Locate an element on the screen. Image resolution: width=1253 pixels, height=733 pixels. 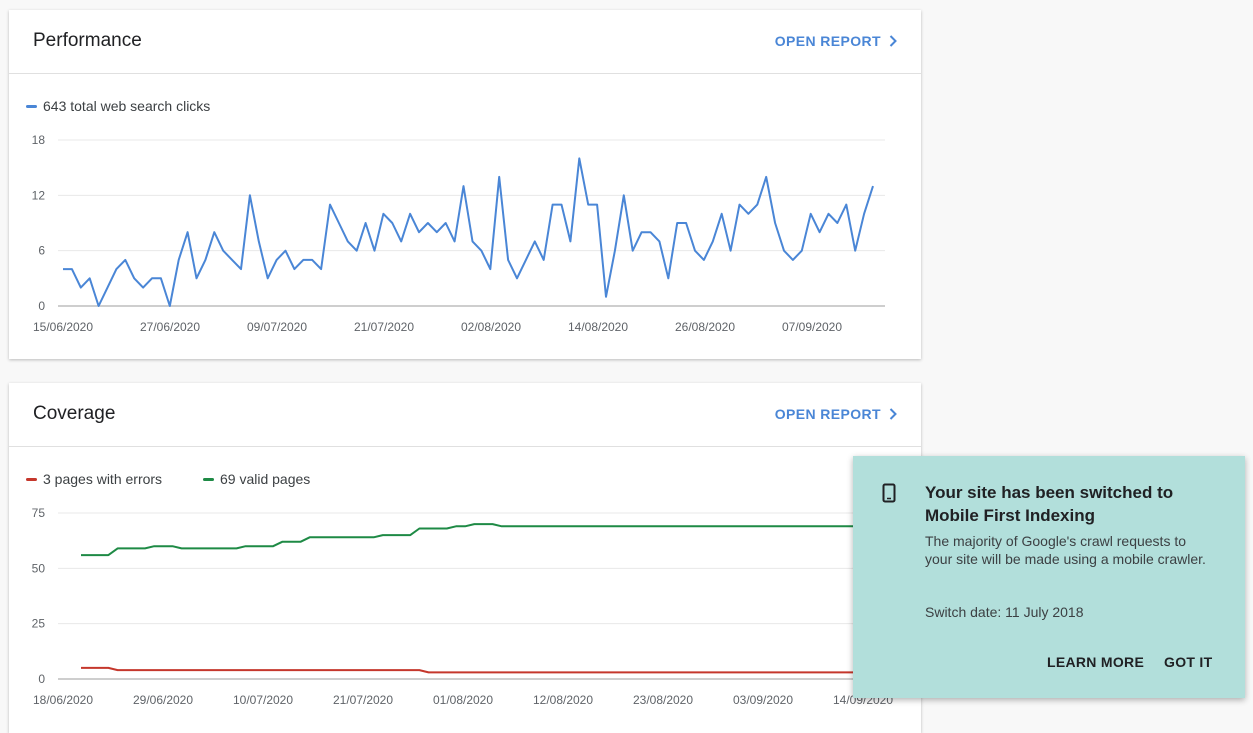
x-tick-label: 14/08/2020 is located at coordinates (598, 327).